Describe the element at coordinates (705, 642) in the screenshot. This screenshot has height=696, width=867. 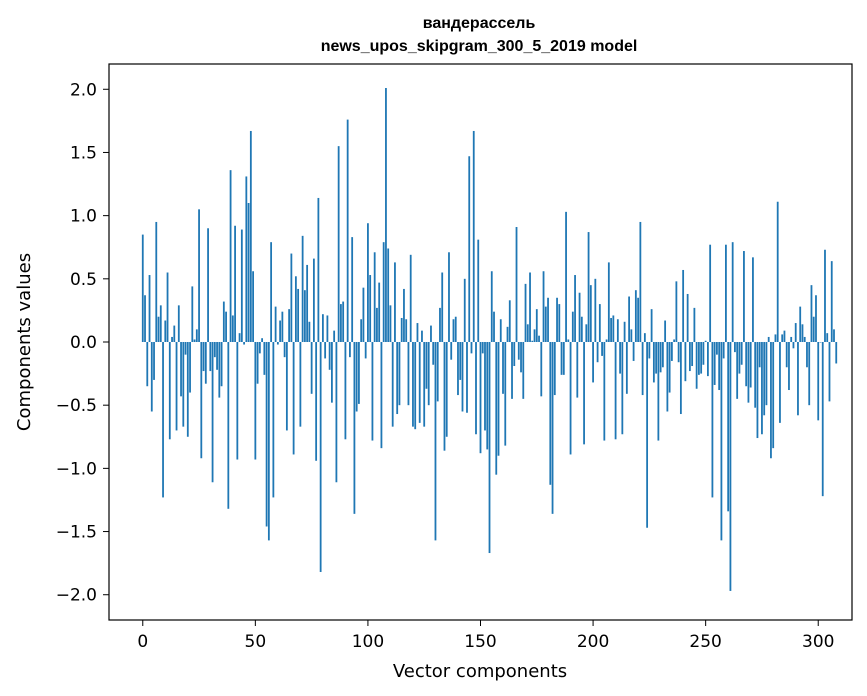
I see `x-tick-label: 250` at that location.